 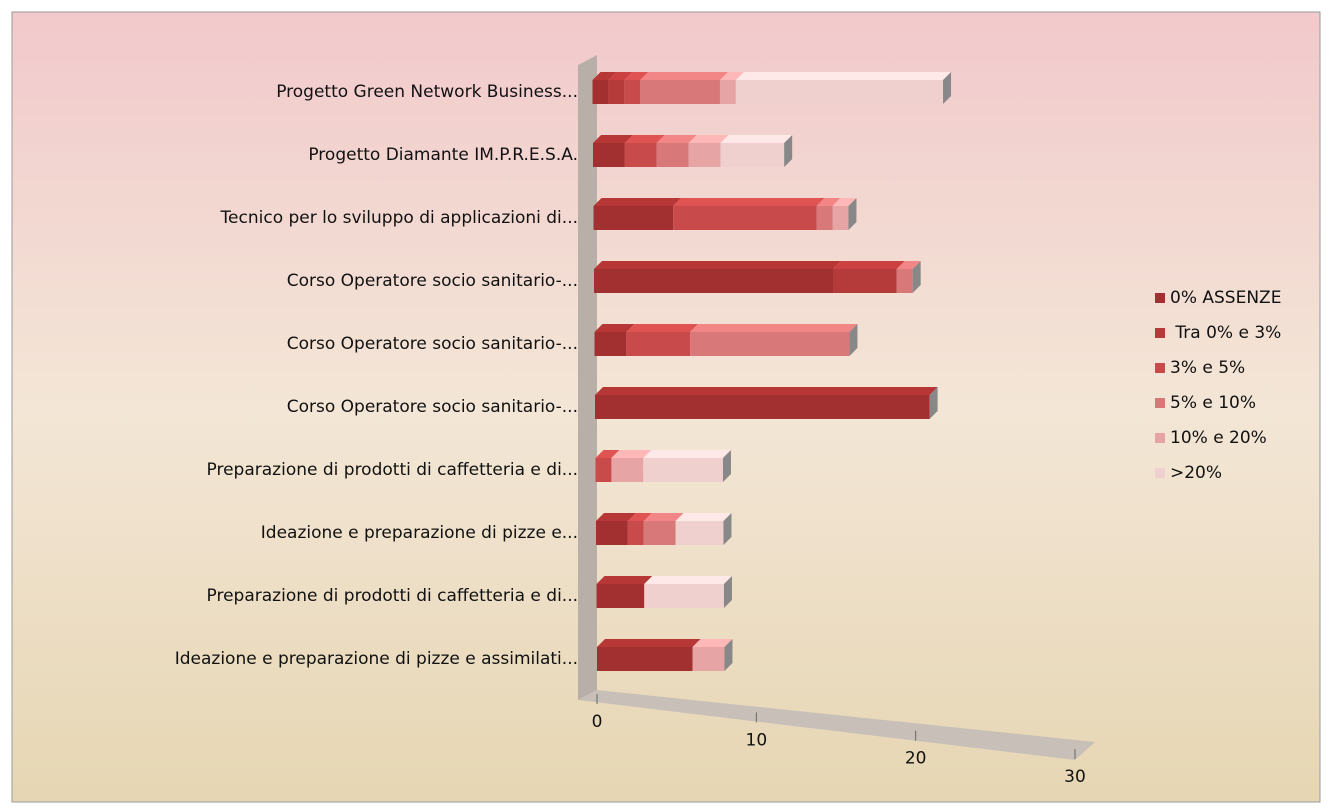 I want to click on legend-label: 10% e 20%, so click(x=1218, y=438).